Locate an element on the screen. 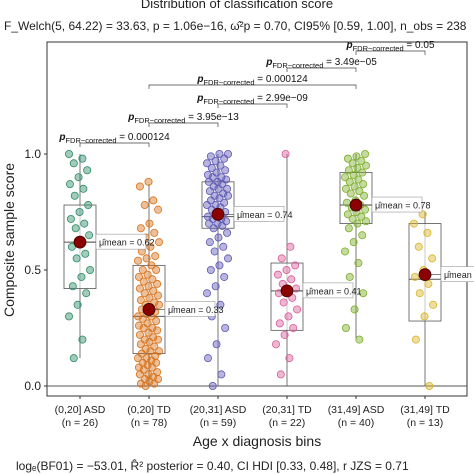 The image size is (474, 474). y-tick-label: 1.0 is located at coordinates (32, 154).